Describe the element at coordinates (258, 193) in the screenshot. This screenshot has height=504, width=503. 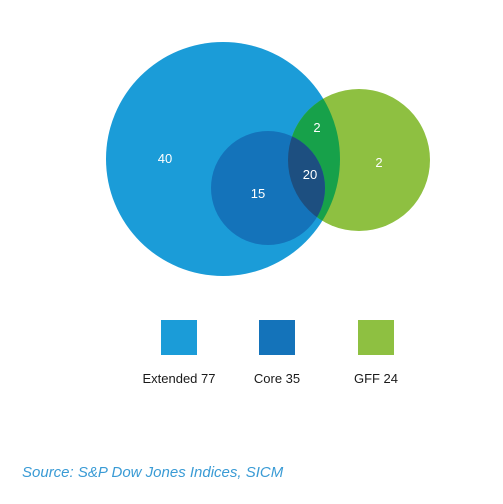
I see `region-label-core-not-gff: 15` at that location.